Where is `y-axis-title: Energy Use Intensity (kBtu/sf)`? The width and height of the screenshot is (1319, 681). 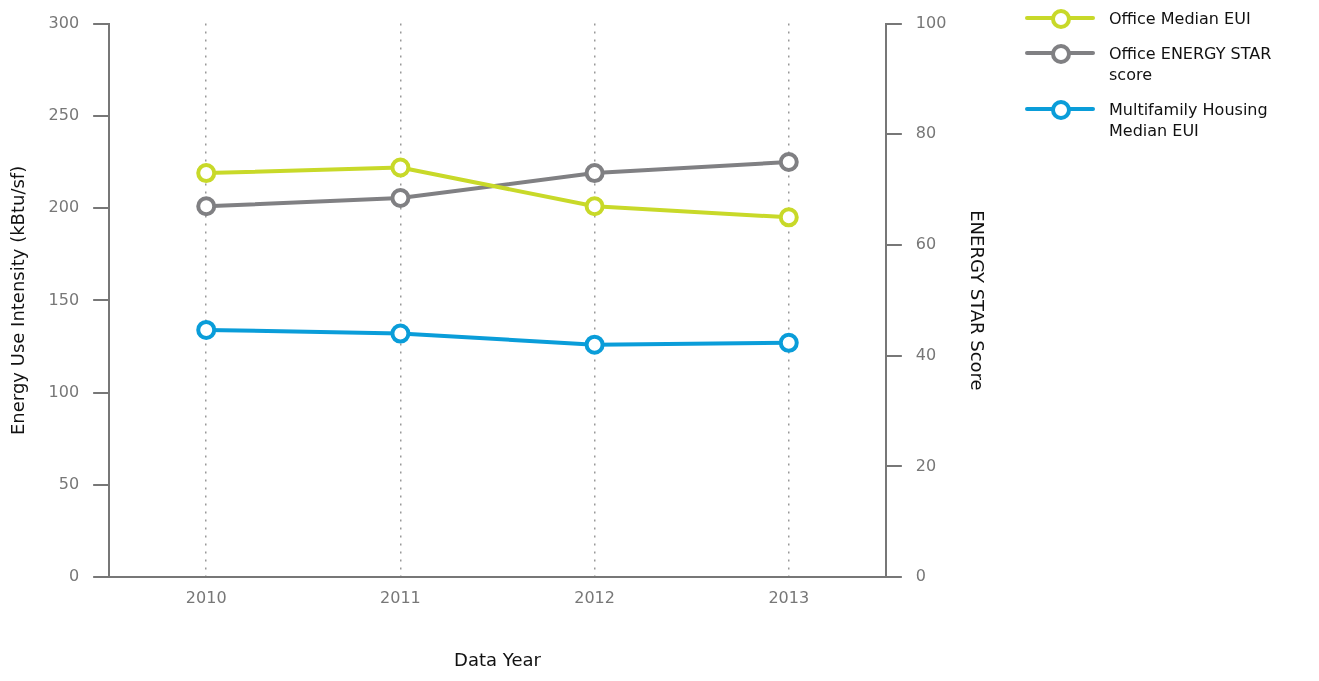
y-axis-title: Energy Use Intensity (kBtu/sf) is located at coordinates (18, 300).